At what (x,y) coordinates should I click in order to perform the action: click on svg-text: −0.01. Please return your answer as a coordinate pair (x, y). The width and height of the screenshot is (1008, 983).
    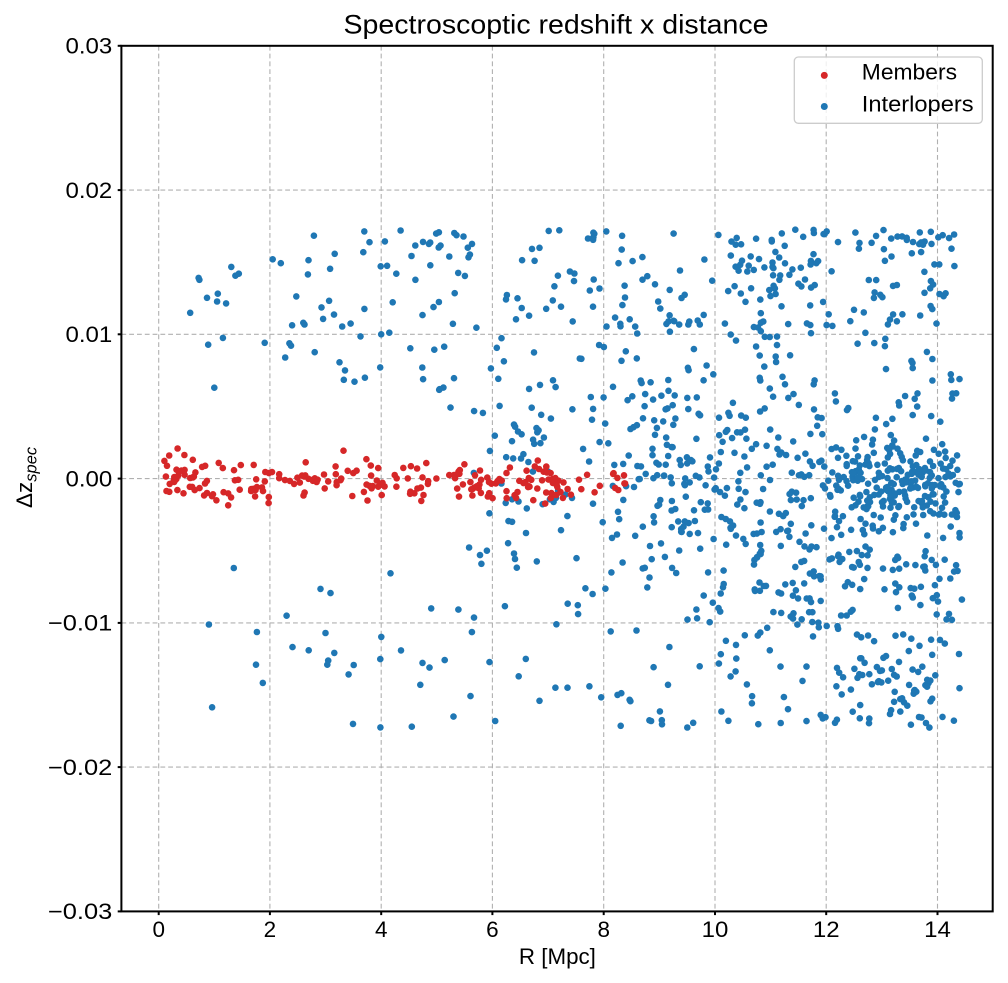
    Looking at the image, I should click on (80, 623).